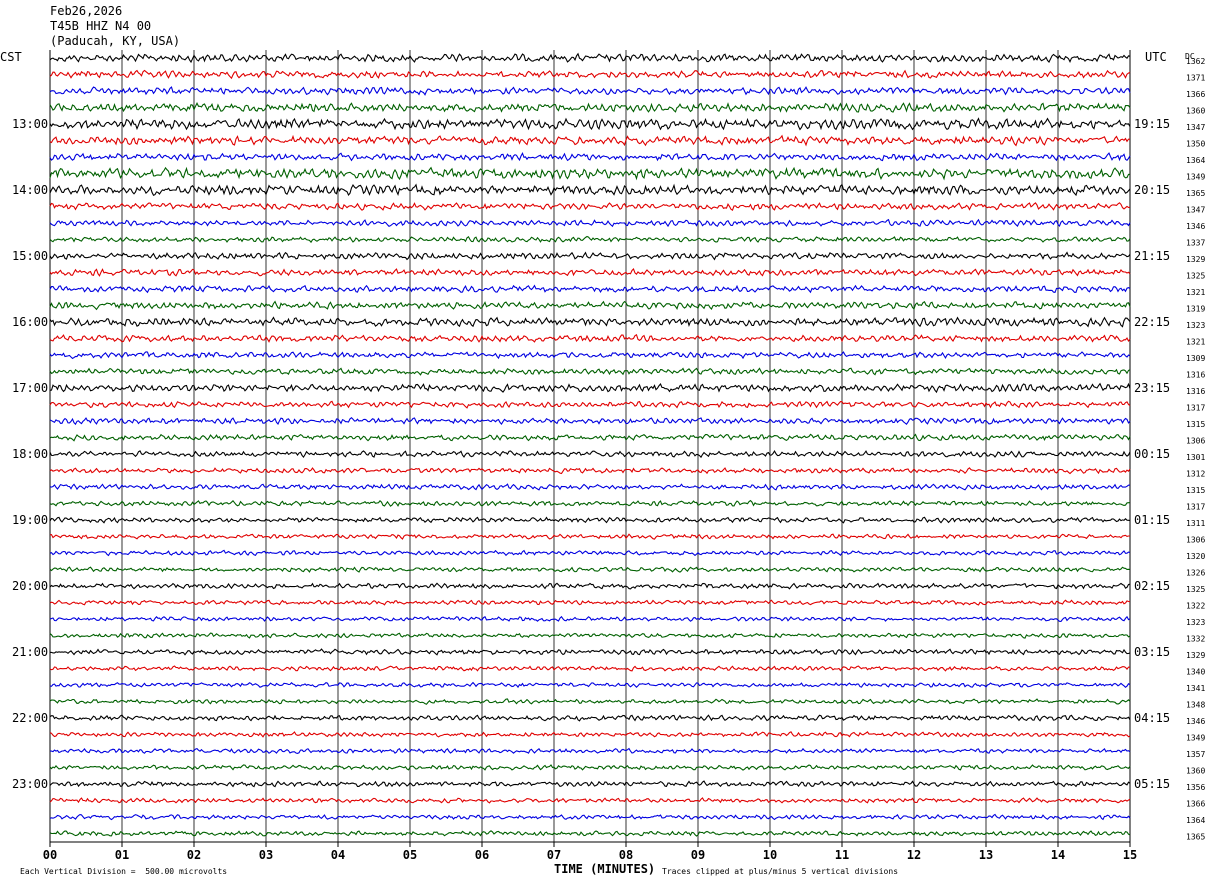 This screenshot has height=886, width=1210. What do you see at coordinates (101, 26) in the screenshot?
I see `station-label: T45B HHZ N4 00` at bounding box center [101, 26].